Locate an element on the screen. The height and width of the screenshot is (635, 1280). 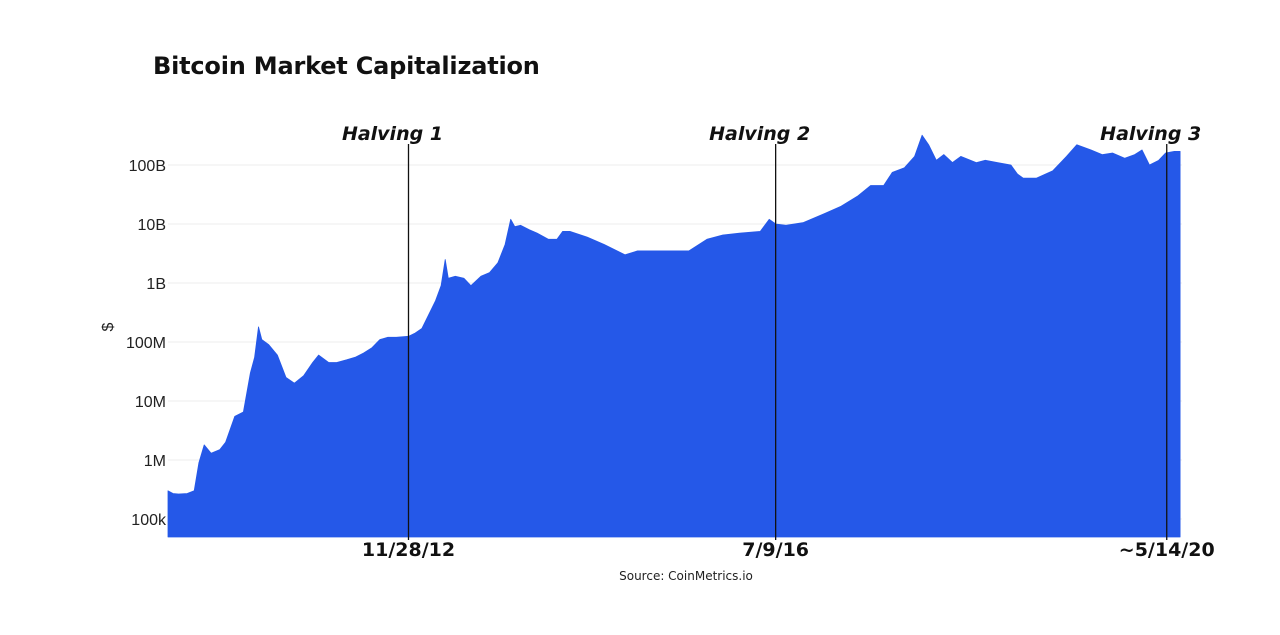
y-tick-label: 100M is located at coordinates (146, 343).